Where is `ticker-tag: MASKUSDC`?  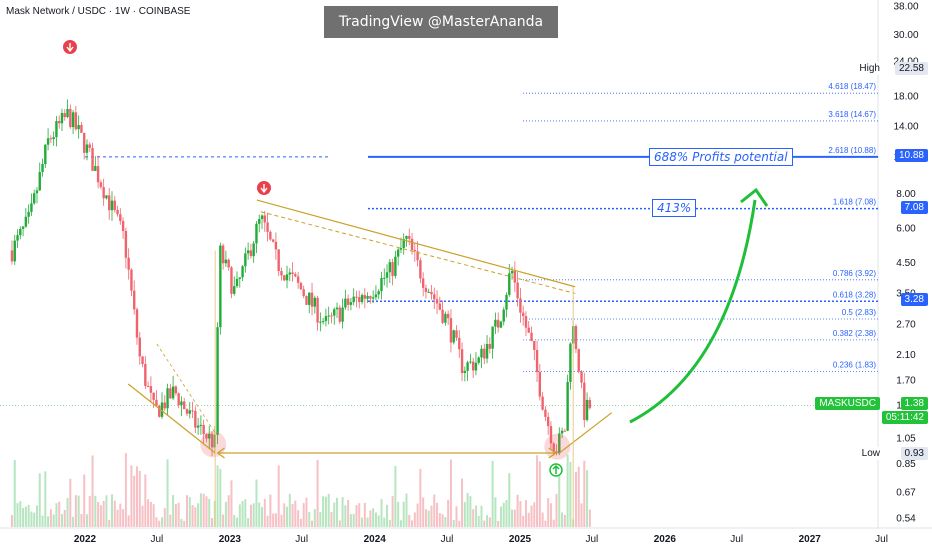
ticker-tag: MASKUSDC is located at coordinates (847, 403).